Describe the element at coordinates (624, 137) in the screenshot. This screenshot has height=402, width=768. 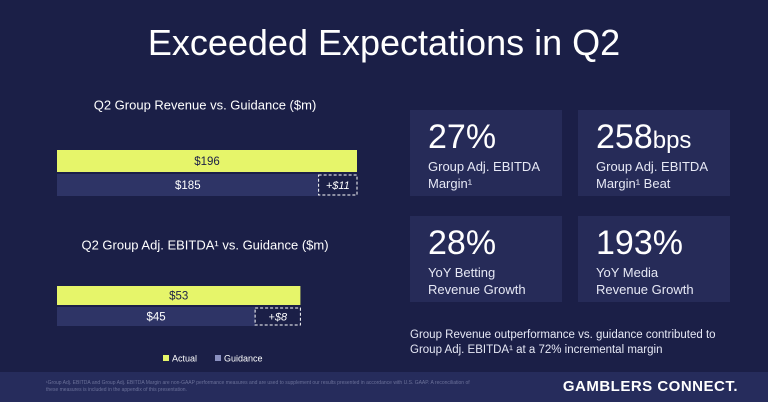
I see `kpi-number: 258` at that location.